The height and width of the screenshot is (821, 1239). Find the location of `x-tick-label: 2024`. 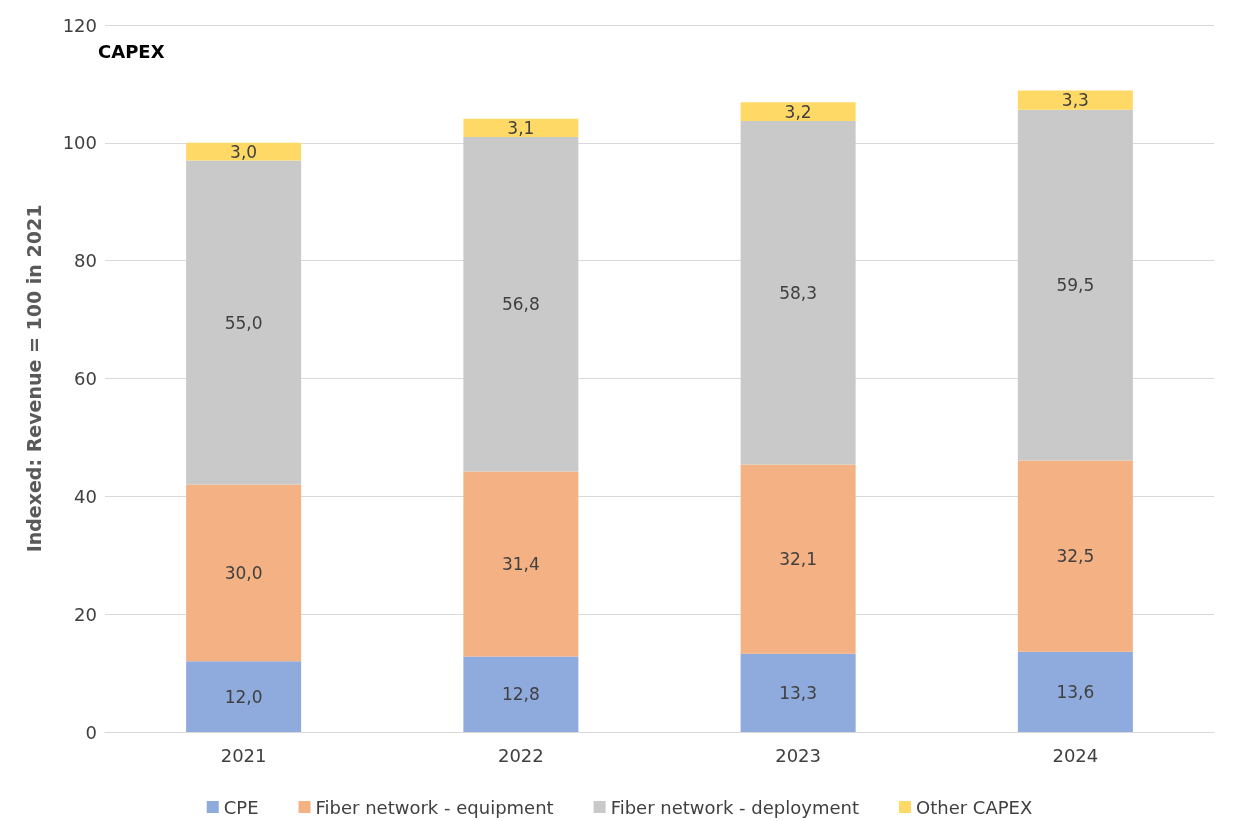

x-tick-label: 2024 is located at coordinates (1075, 755).